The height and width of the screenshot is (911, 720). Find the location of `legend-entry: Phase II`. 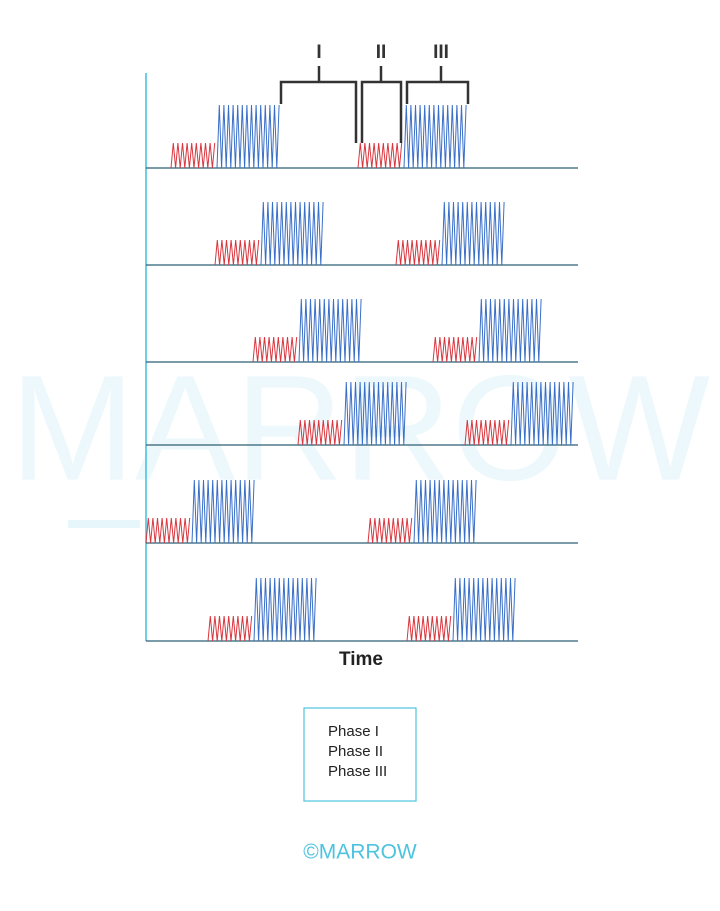

legend-entry: Phase II is located at coordinates (355, 751).